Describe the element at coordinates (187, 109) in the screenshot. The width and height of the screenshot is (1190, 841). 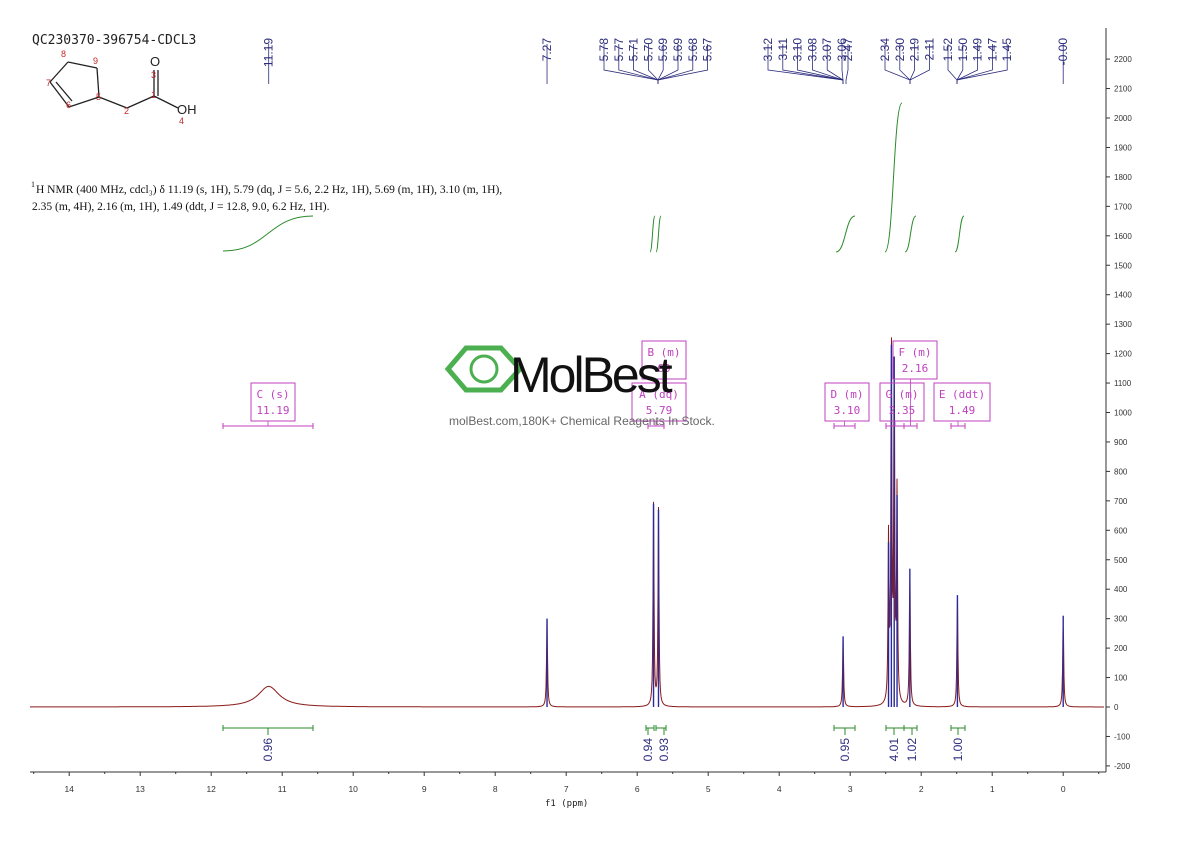
I see `atom-label-oh: OH` at that location.